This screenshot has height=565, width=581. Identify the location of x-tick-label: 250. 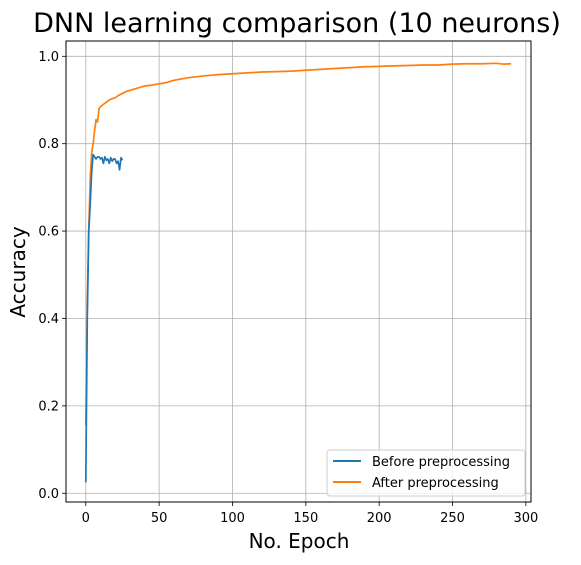
(452, 518).